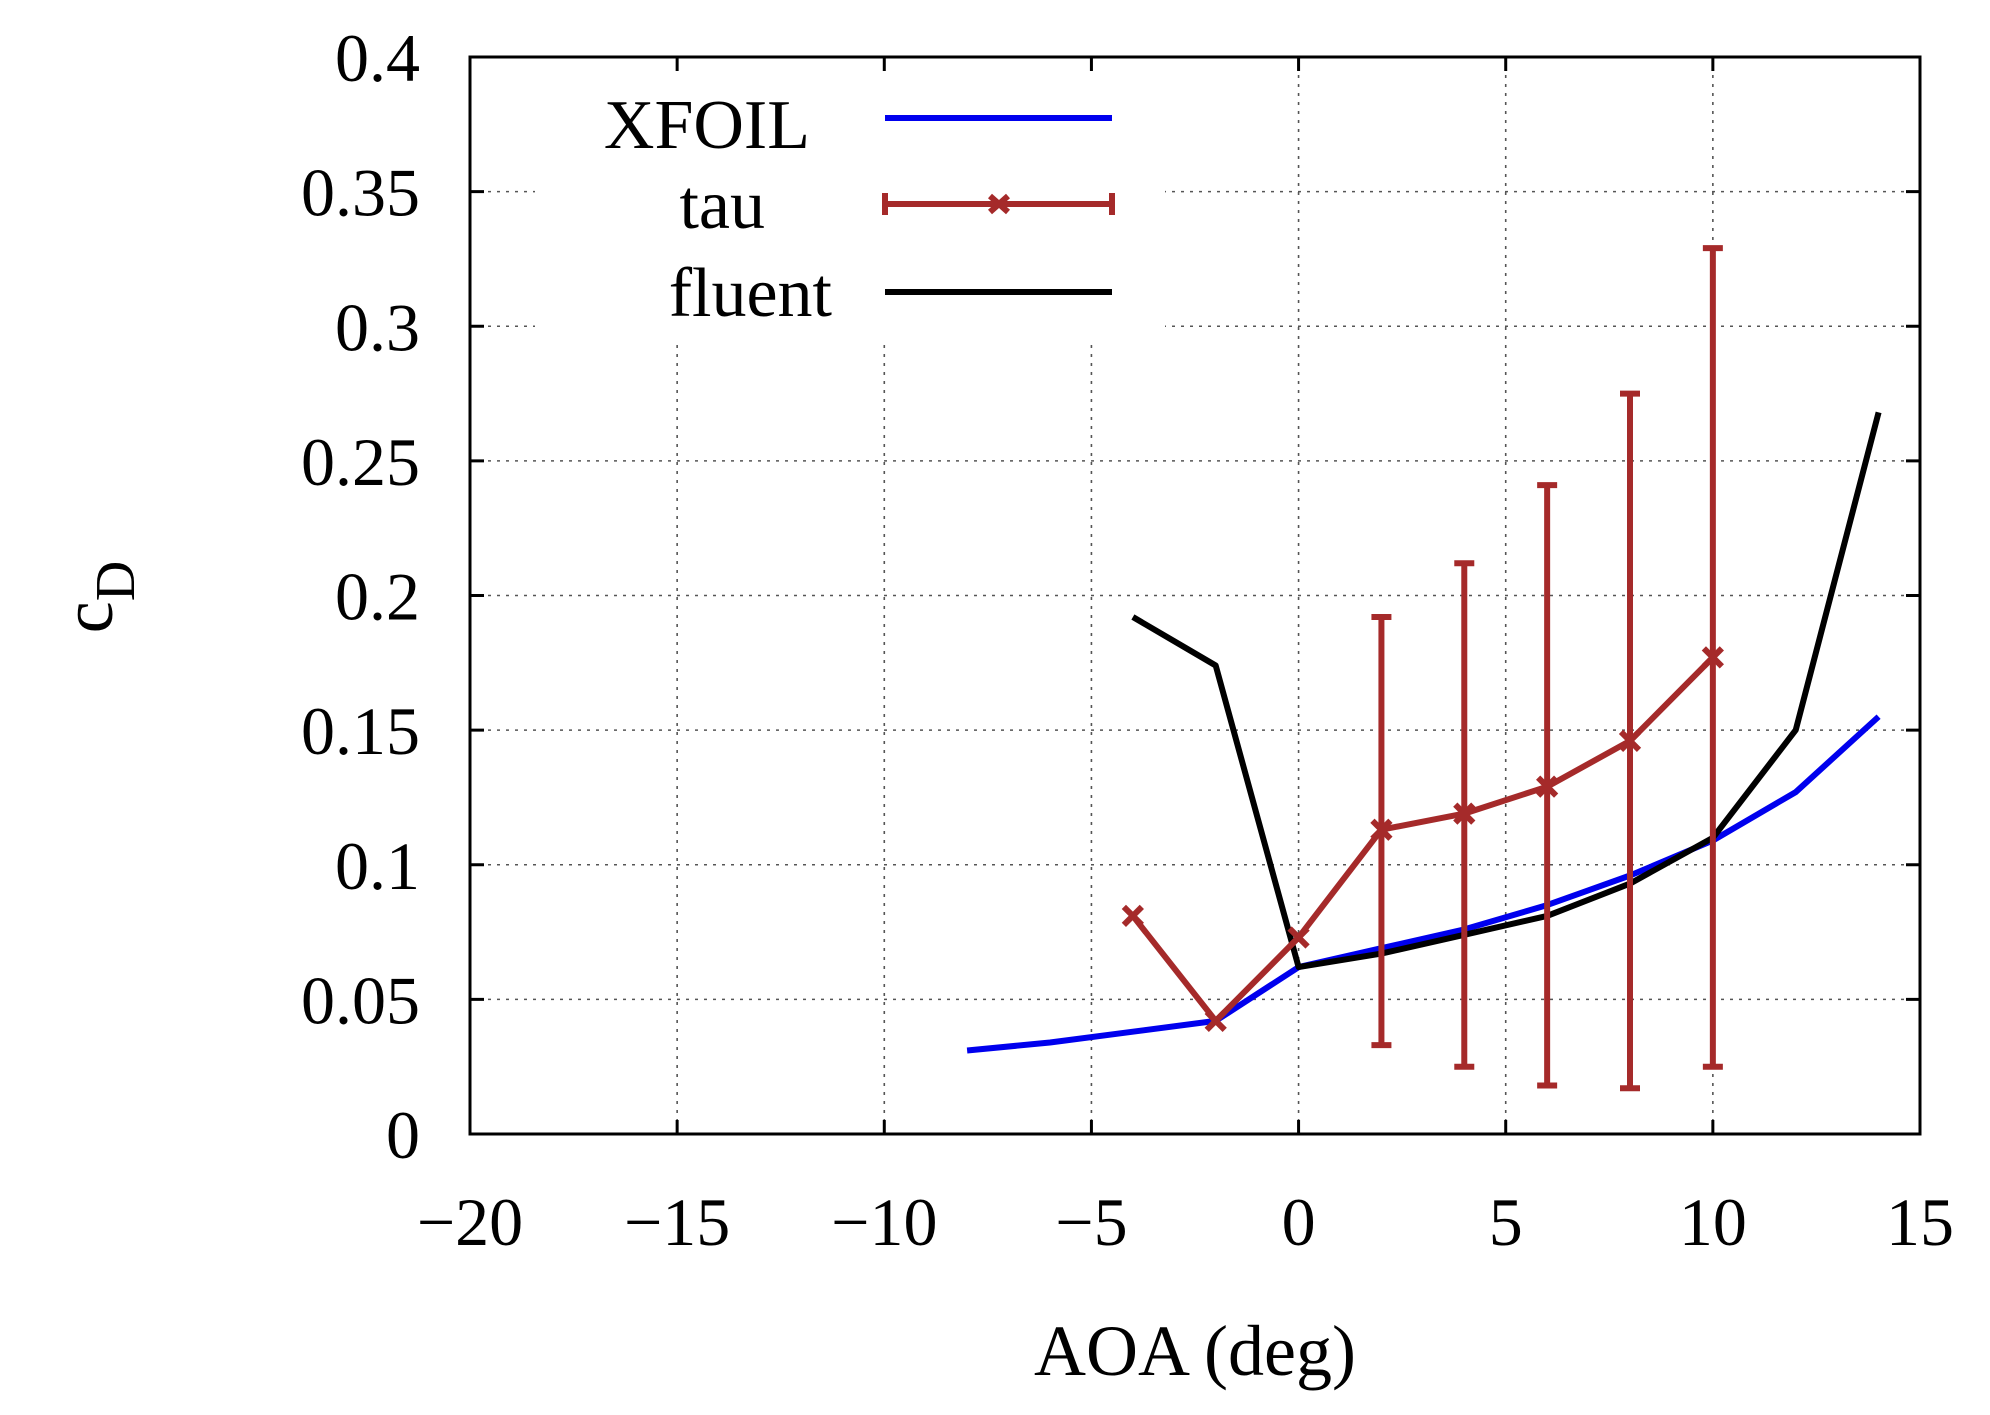  I want to click on series-line-xfoil, so click(1423, 884).